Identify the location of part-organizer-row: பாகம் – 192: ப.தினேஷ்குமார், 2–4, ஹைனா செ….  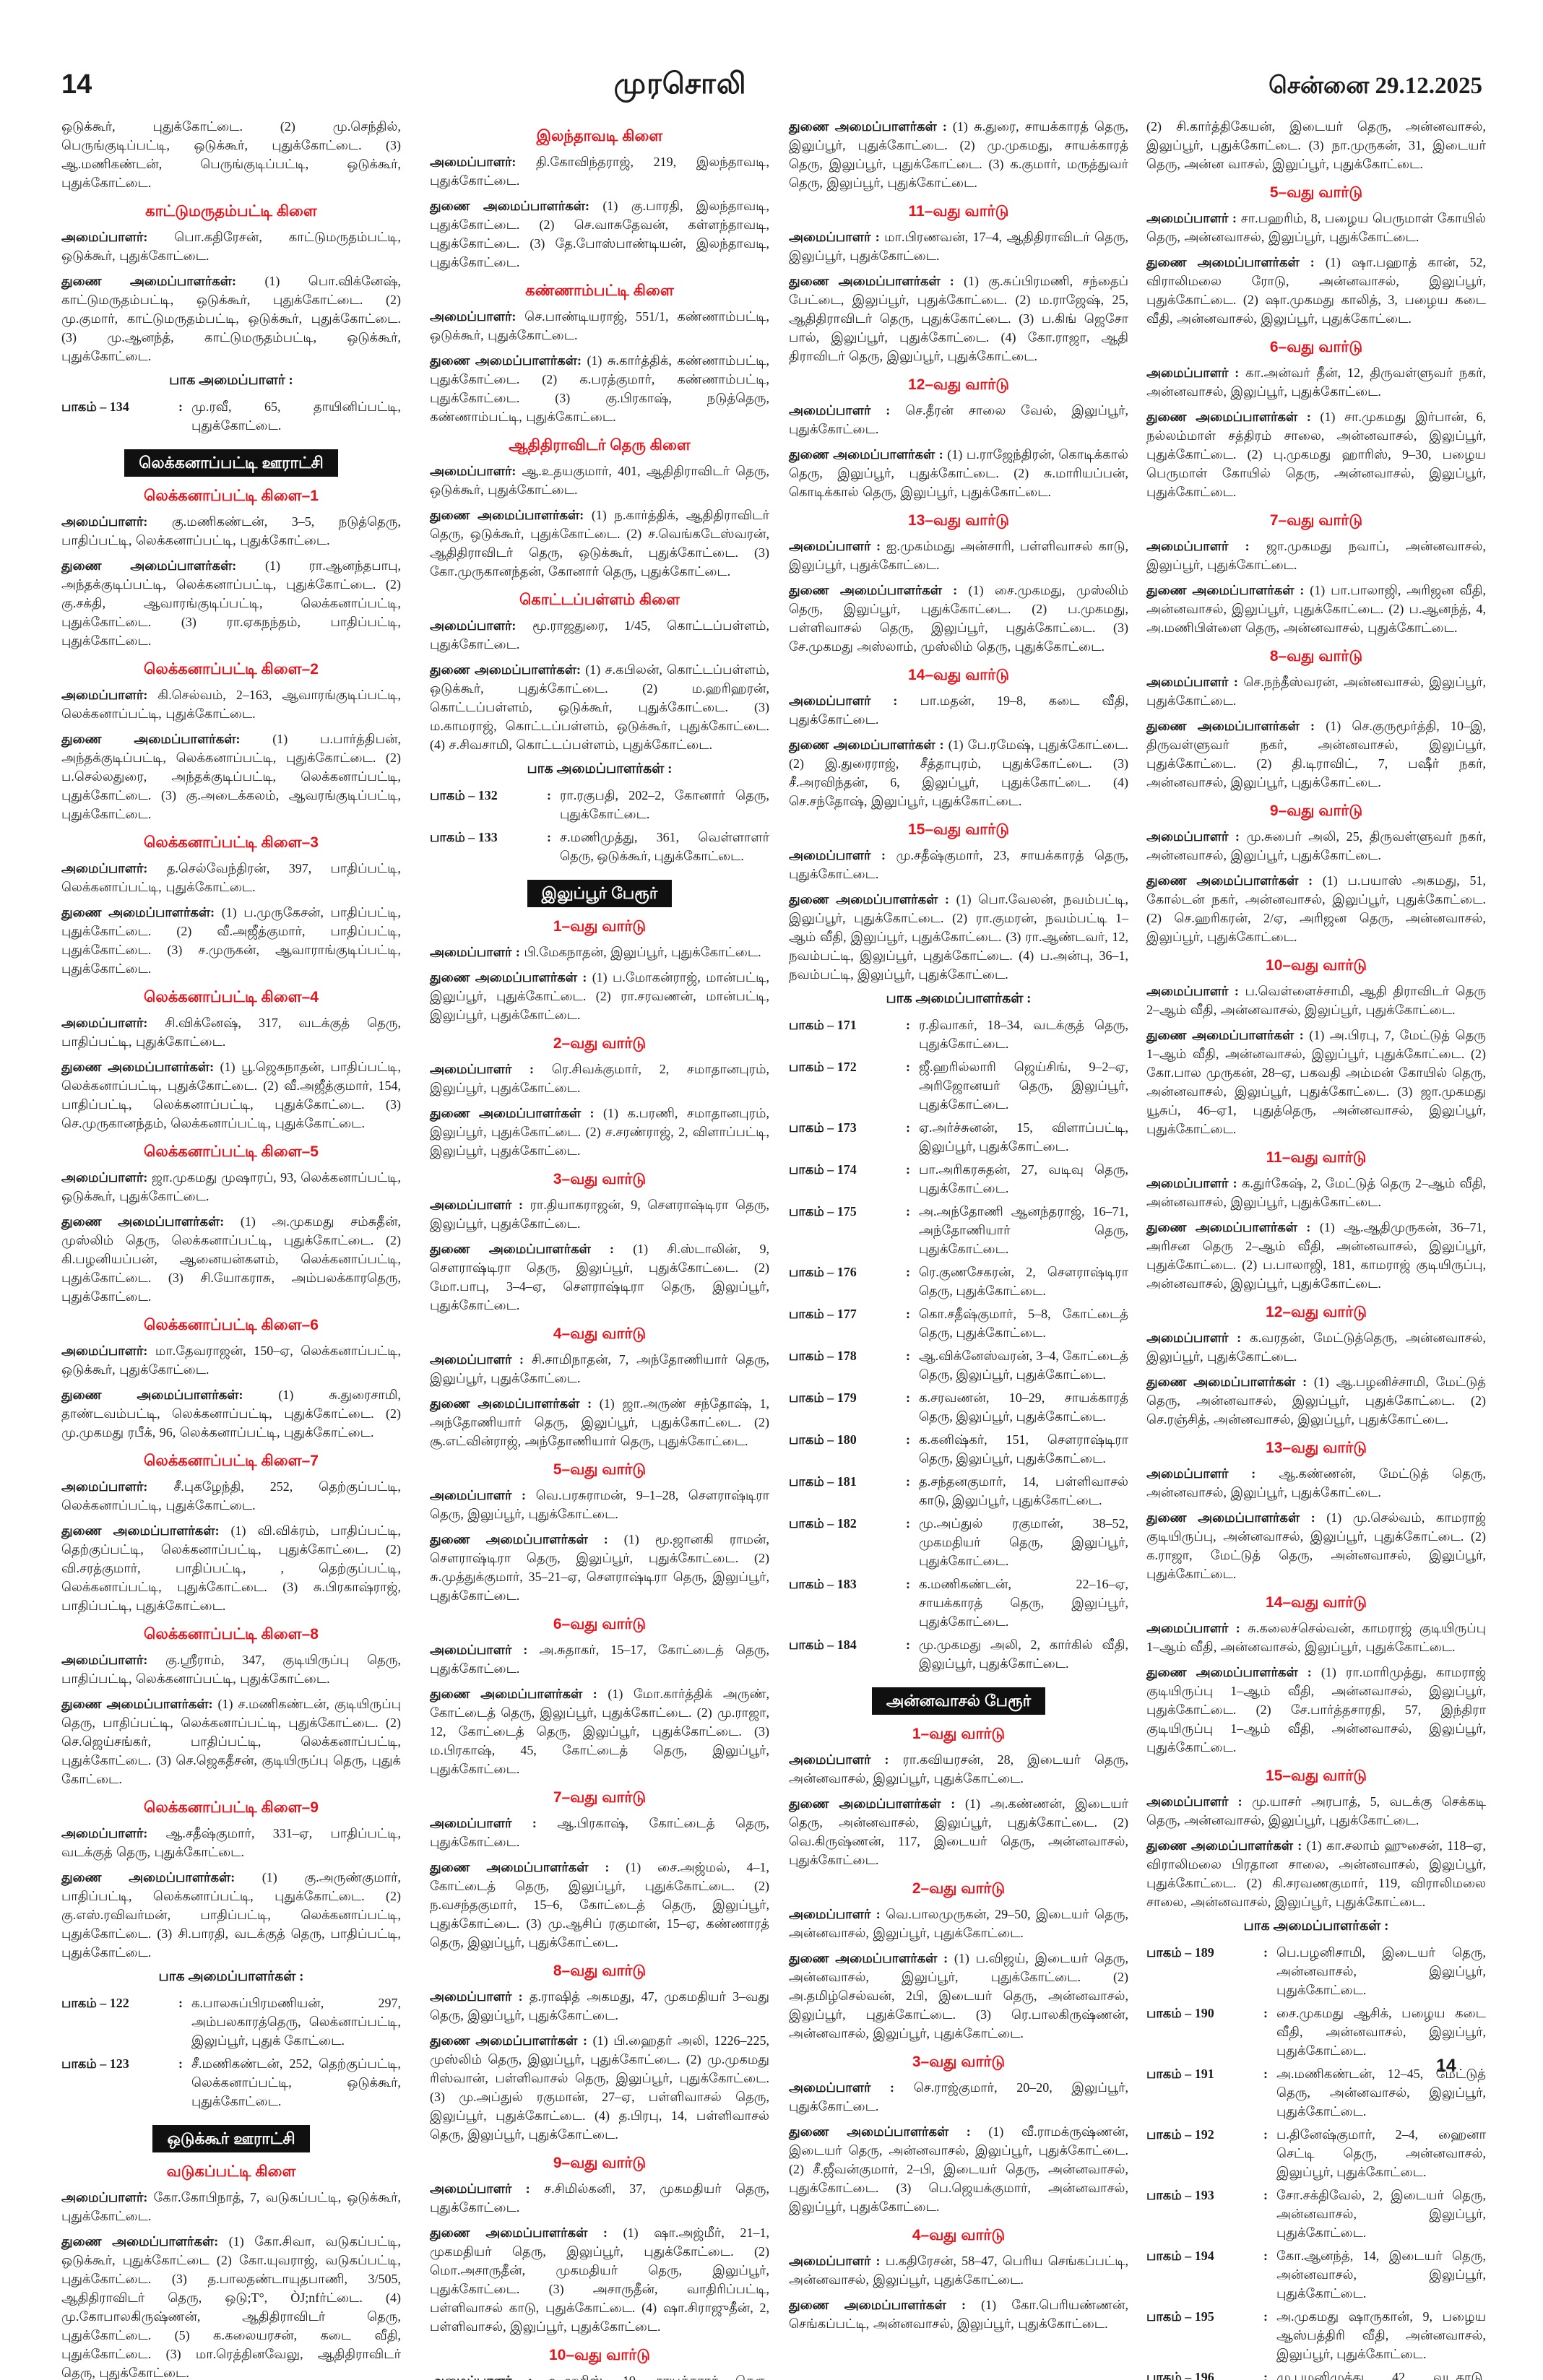
(1316, 2153).